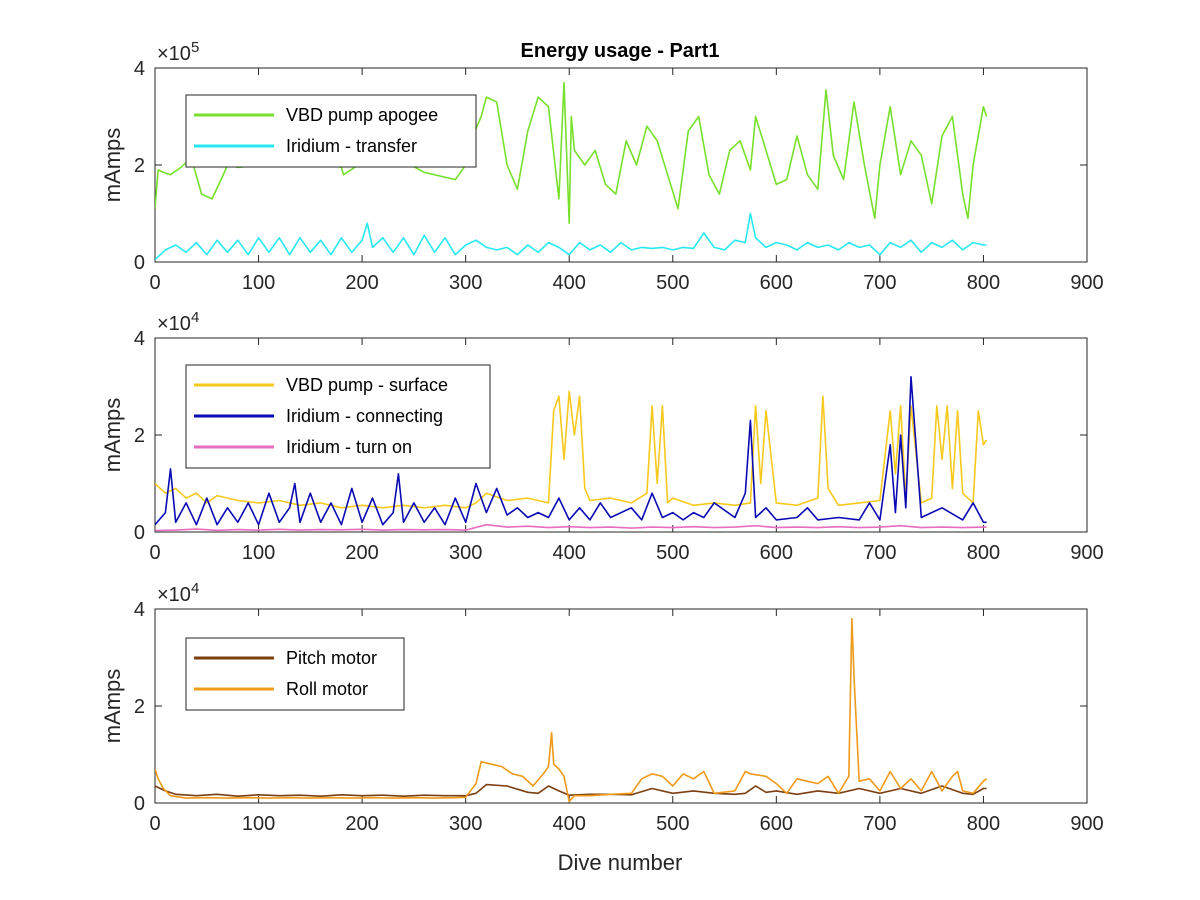 The image size is (1200, 900). I want to click on legend-entry-label: Roll motor, so click(327, 689).